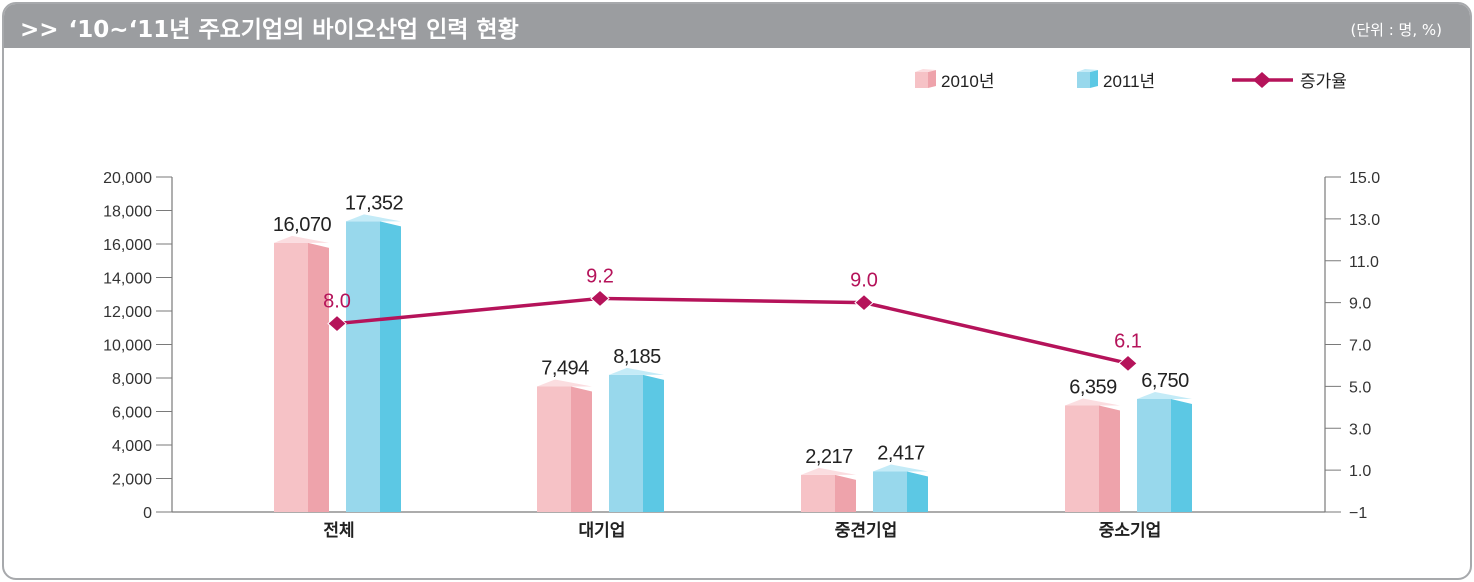 This screenshot has height=582, width=1474. Describe the element at coordinates (302, 225) in the screenshot. I see `data-label-2010: 16,070` at that location.